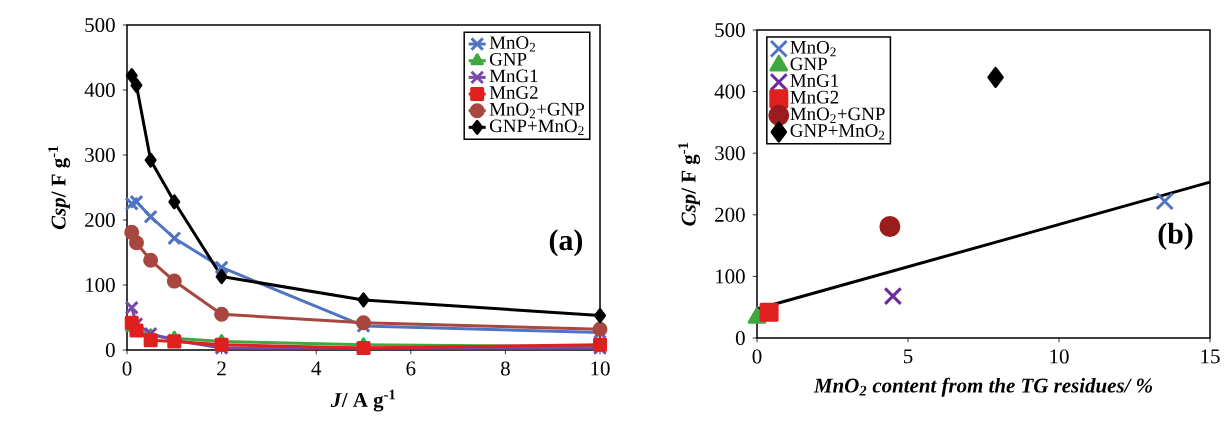  I want to click on annotation: (a), so click(566, 243).